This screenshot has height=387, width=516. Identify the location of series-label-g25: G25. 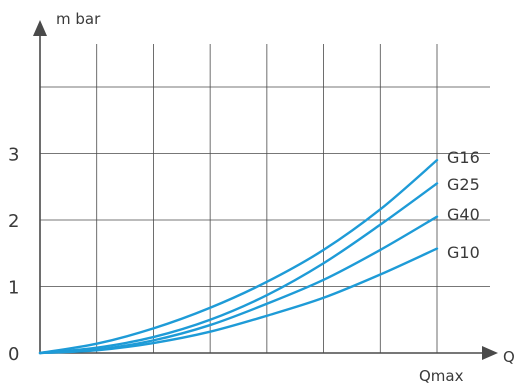
(463, 184).